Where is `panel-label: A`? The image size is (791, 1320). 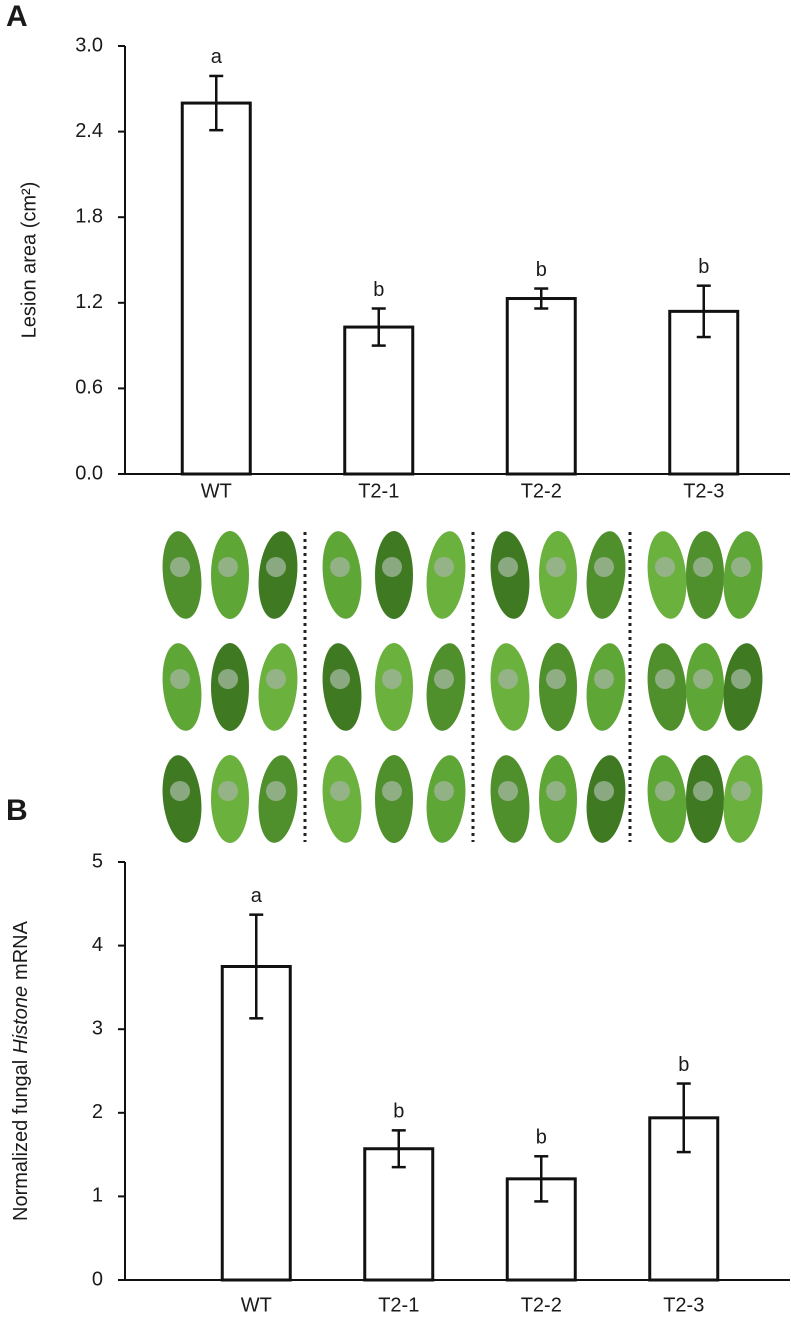 panel-label: A is located at coordinates (17, 16).